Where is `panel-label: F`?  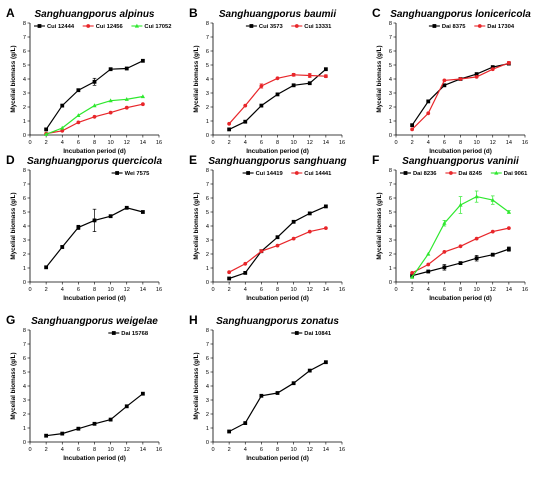 panel-label: F is located at coordinates (375, 160).